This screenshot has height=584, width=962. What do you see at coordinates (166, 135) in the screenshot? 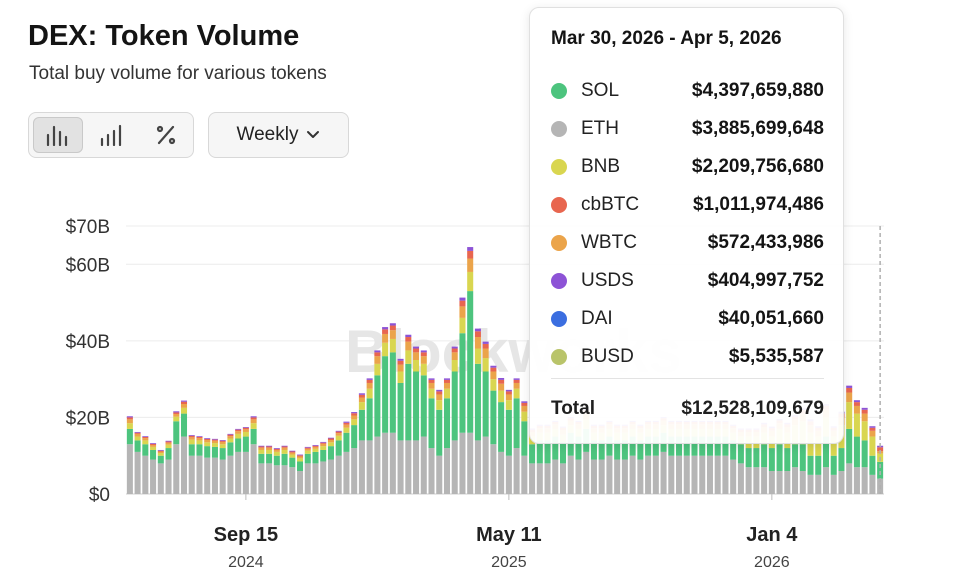
I see `percent-button` at bounding box center [166, 135].